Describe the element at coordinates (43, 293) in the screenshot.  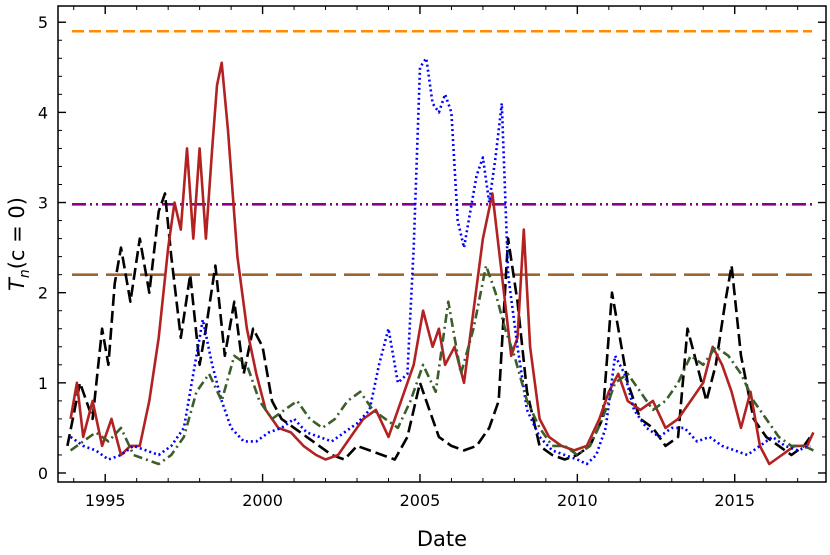
I see `y-tick-label: 2` at that location.